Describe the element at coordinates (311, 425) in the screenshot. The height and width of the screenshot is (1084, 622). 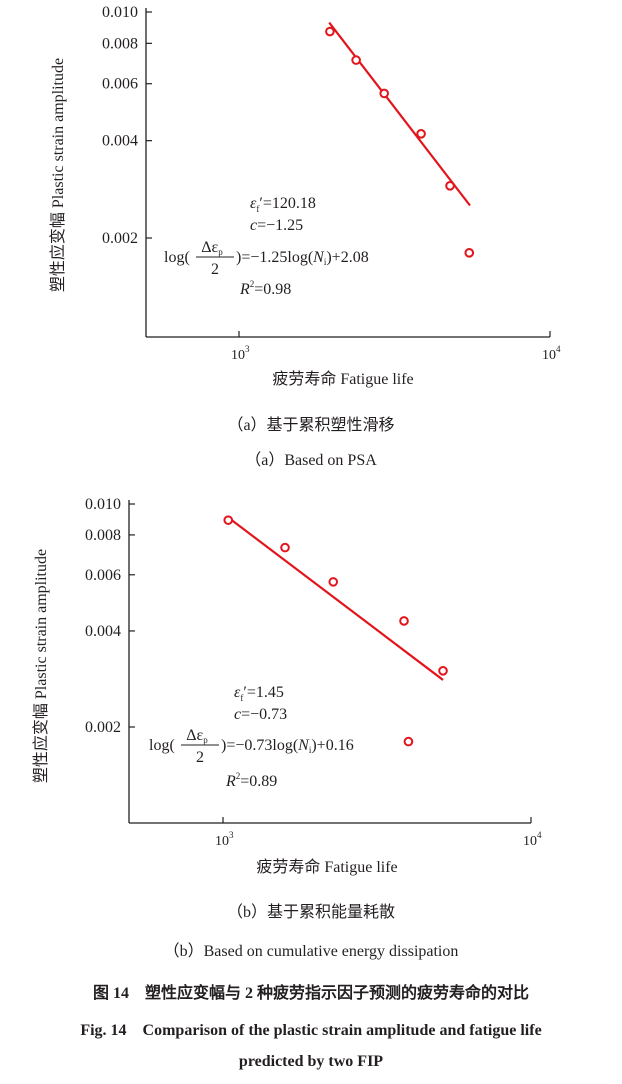
I see `caption-a-chinese: （a）基于累积塑性滑移` at that location.